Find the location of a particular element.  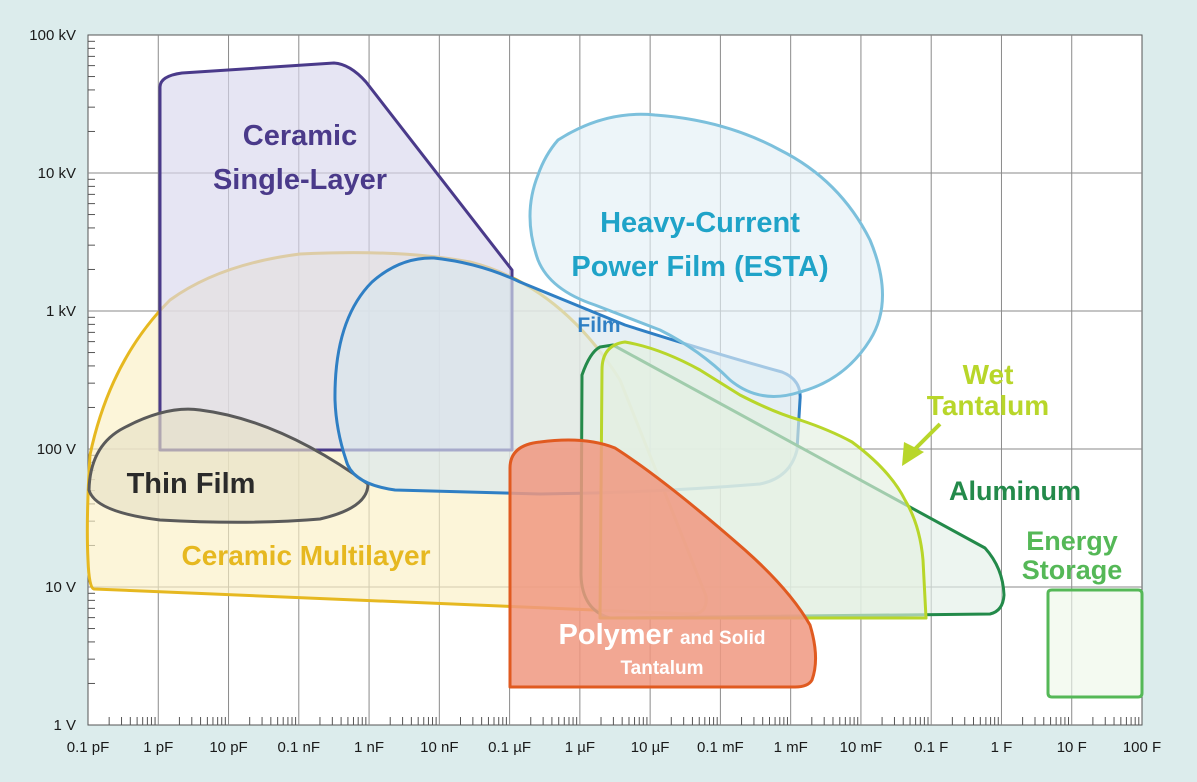

wet-tantalum-arrow-icon is located at coordinates (913, 454).